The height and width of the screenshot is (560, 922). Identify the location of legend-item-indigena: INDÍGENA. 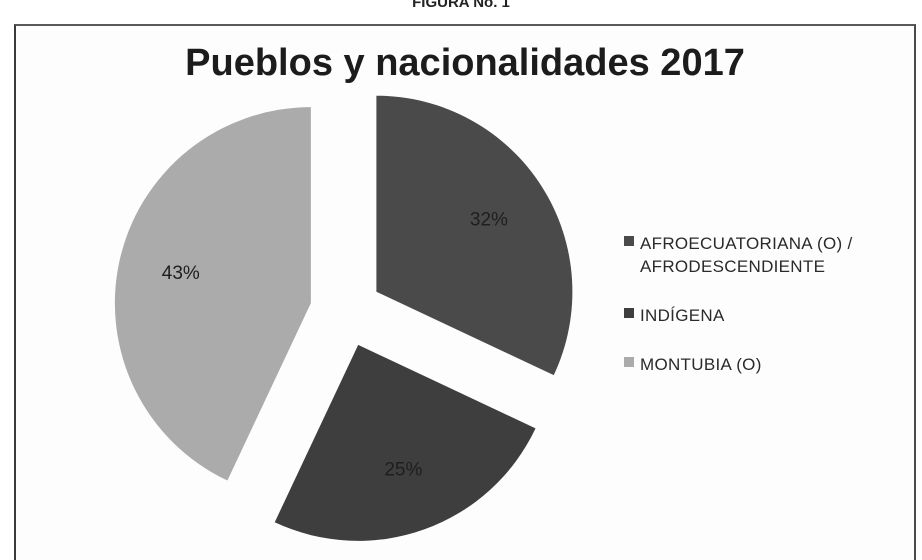
(773, 315).